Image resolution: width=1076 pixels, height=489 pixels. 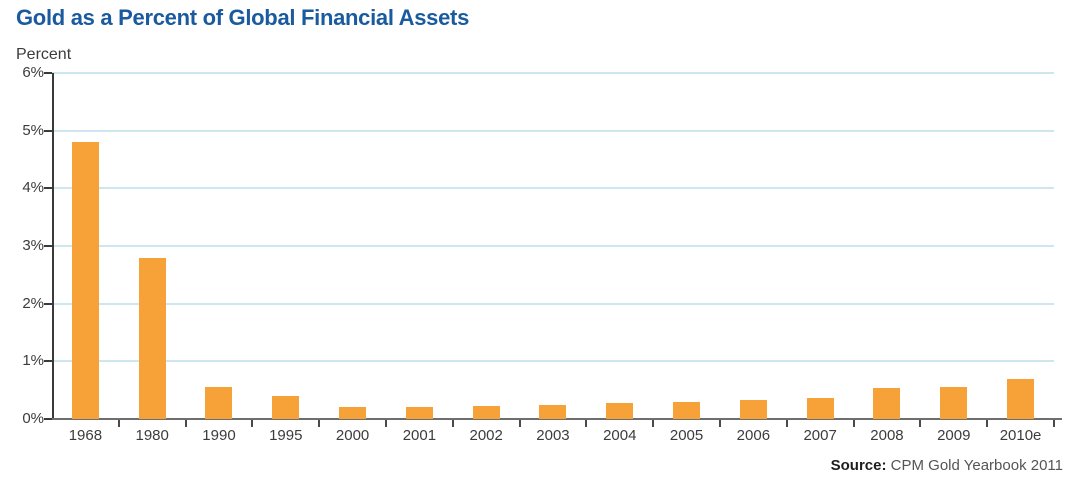 I want to click on x-axis-label-1990: 1990, so click(x=219, y=435).